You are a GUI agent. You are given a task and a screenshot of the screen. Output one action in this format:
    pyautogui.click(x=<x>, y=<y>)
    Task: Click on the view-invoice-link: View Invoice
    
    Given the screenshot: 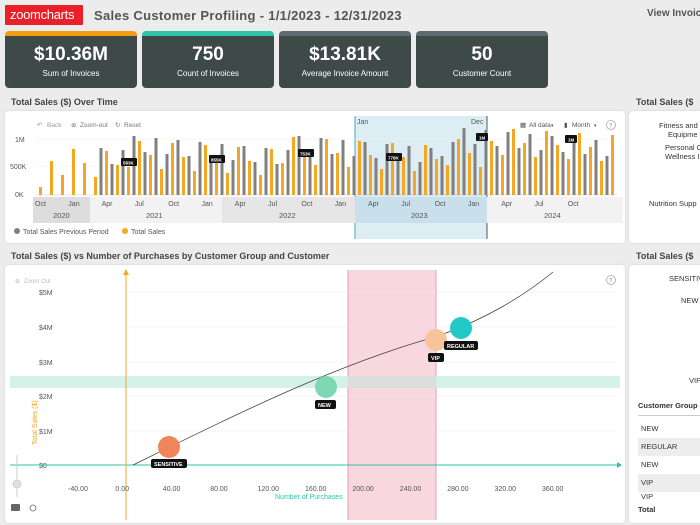 What is the action you would take?
    pyautogui.click(x=673, y=13)
    